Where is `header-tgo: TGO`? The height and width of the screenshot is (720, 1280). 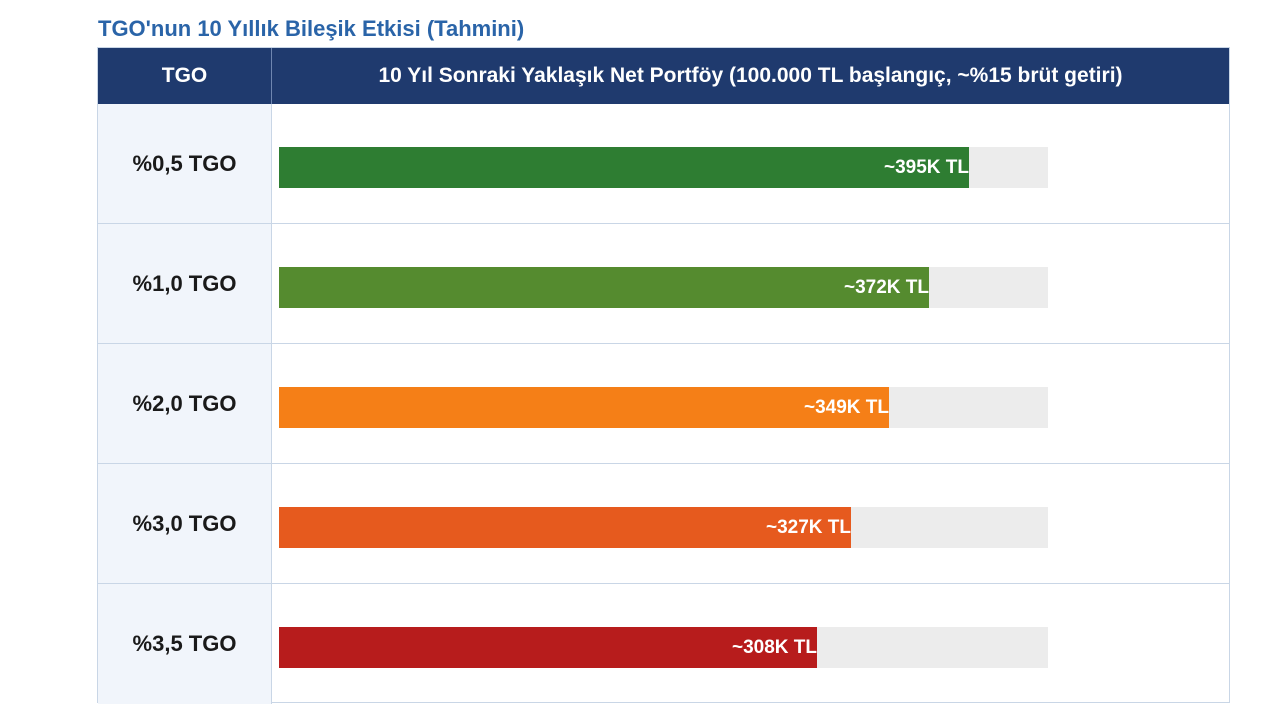
header-tgo: TGO is located at coordinates (185, 76).